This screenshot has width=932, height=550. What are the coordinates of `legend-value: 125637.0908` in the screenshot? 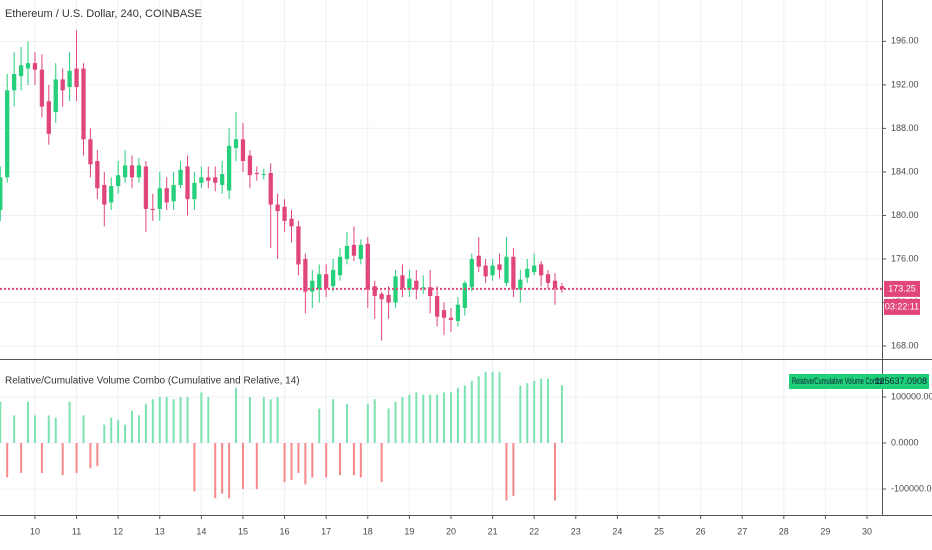 It's located at (900, 381).